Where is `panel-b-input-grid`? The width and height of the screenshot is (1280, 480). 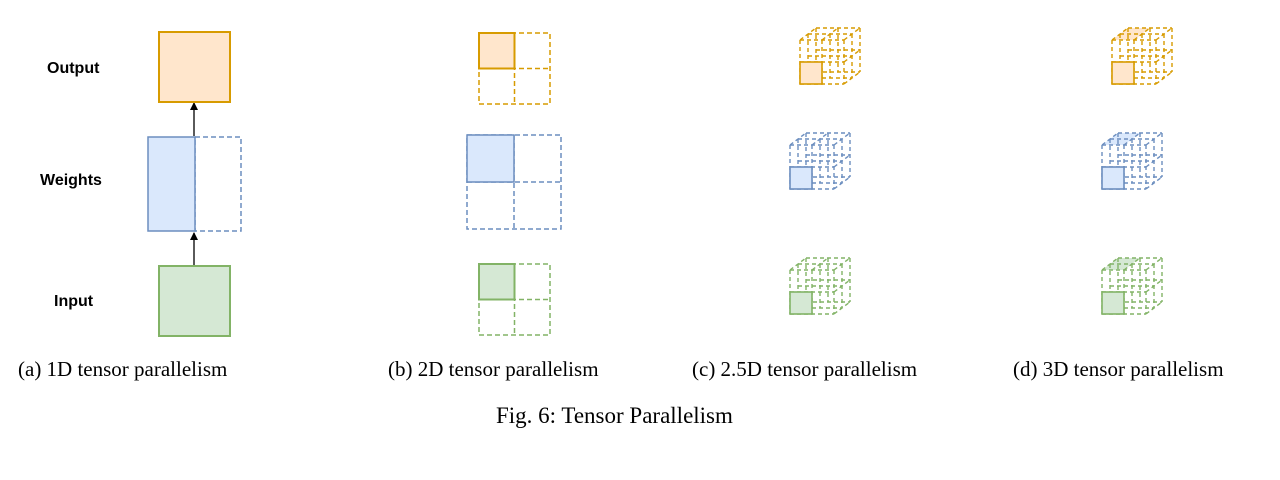 panel-b-input-grid is located at coordinates (514, 299).